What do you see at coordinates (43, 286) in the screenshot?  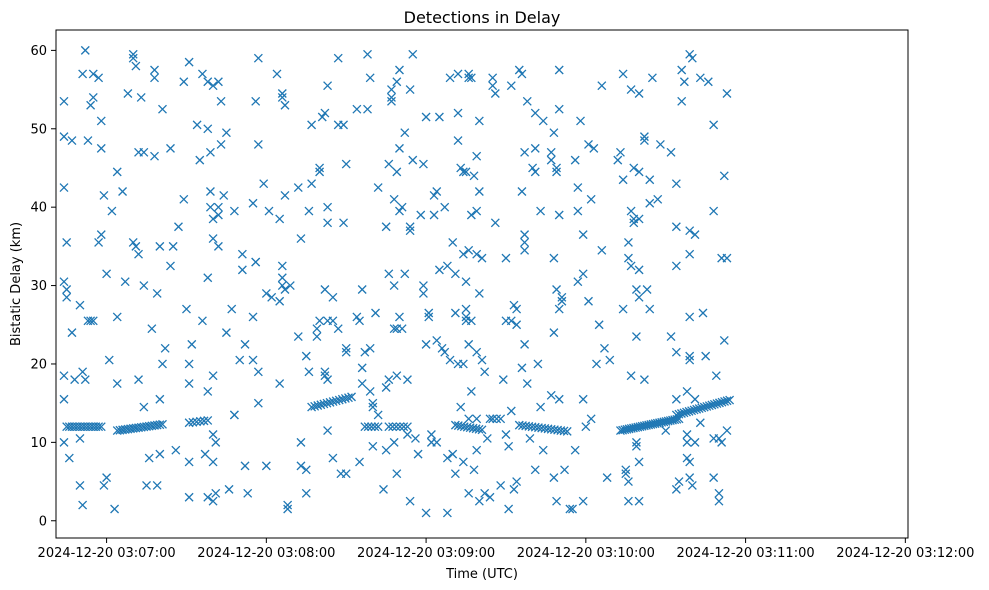 I see `y-axis: 0 10 20 30 40 50 60` at bounding box center [43, 286].